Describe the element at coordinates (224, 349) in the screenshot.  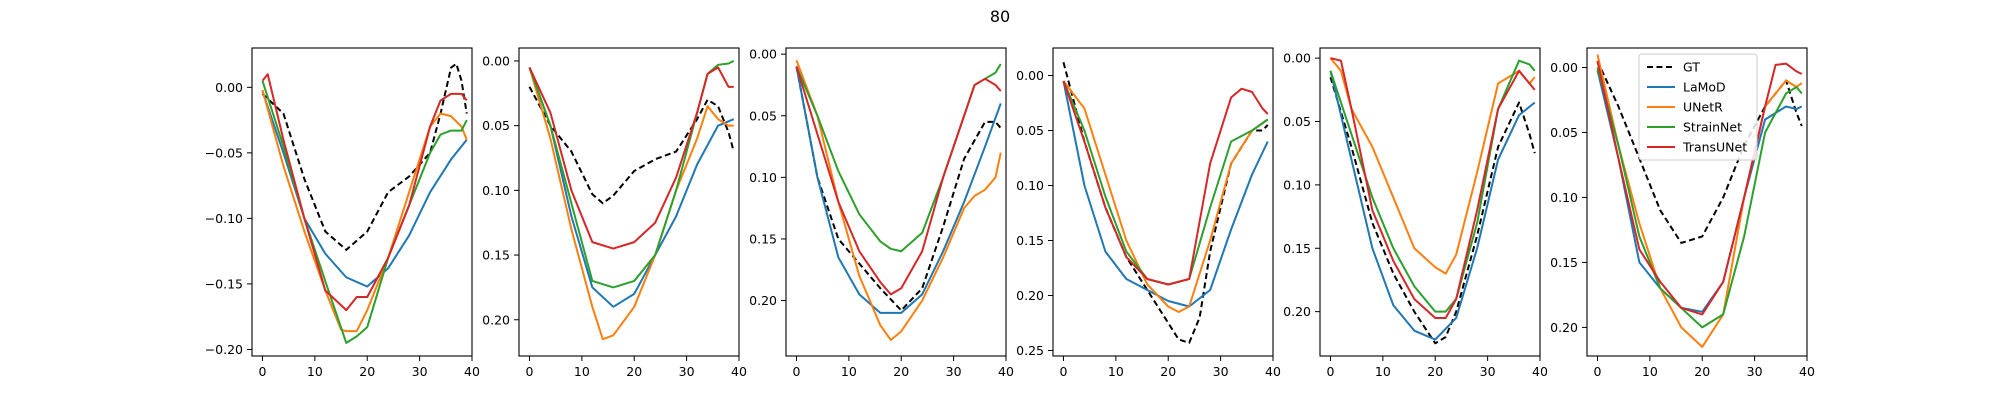
I see `y-tick-label: −0.20` at that location.